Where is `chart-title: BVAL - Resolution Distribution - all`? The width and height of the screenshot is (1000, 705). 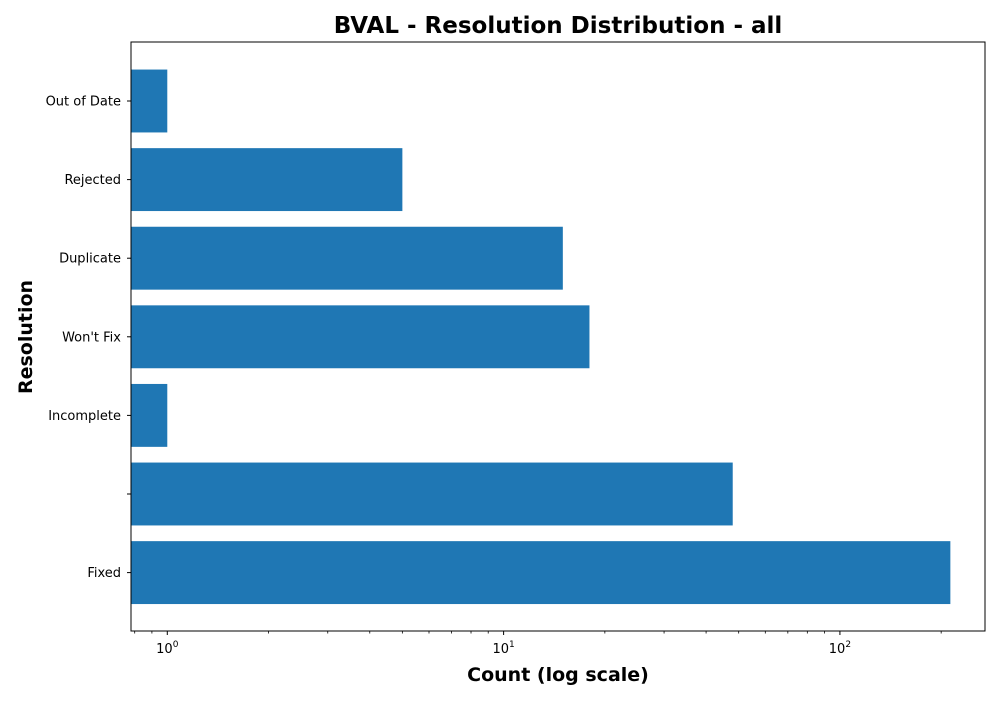 chart-title: BVAL - Resolution Distribution - all is located at coordinates (558, 26).